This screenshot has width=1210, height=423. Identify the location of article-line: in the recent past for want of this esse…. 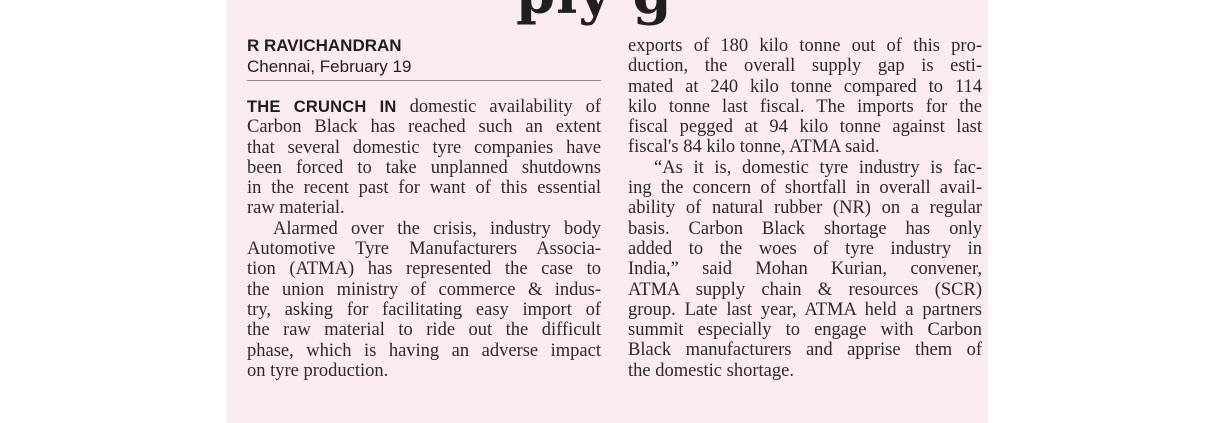
(424, 188).